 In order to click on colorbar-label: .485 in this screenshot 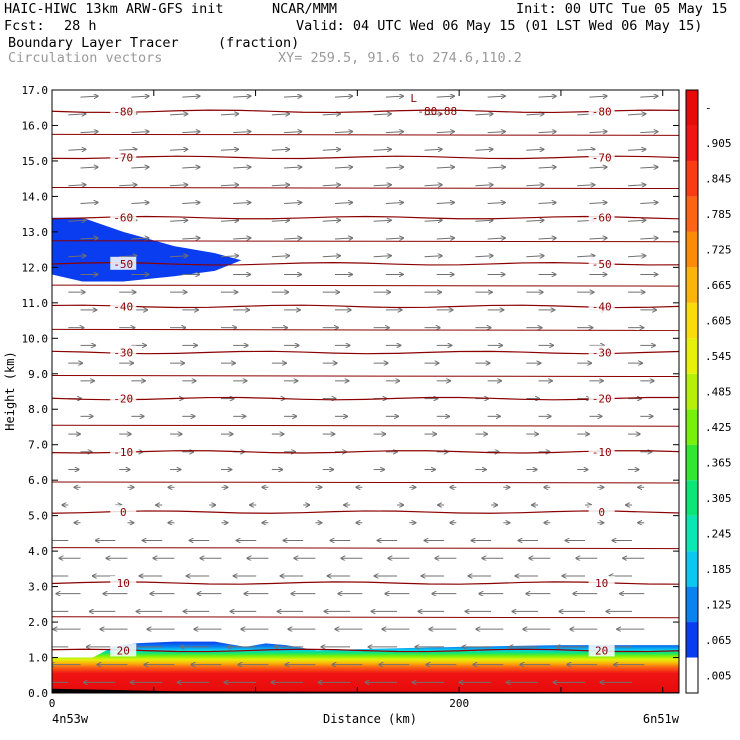, I will do `click(718, 392)`.